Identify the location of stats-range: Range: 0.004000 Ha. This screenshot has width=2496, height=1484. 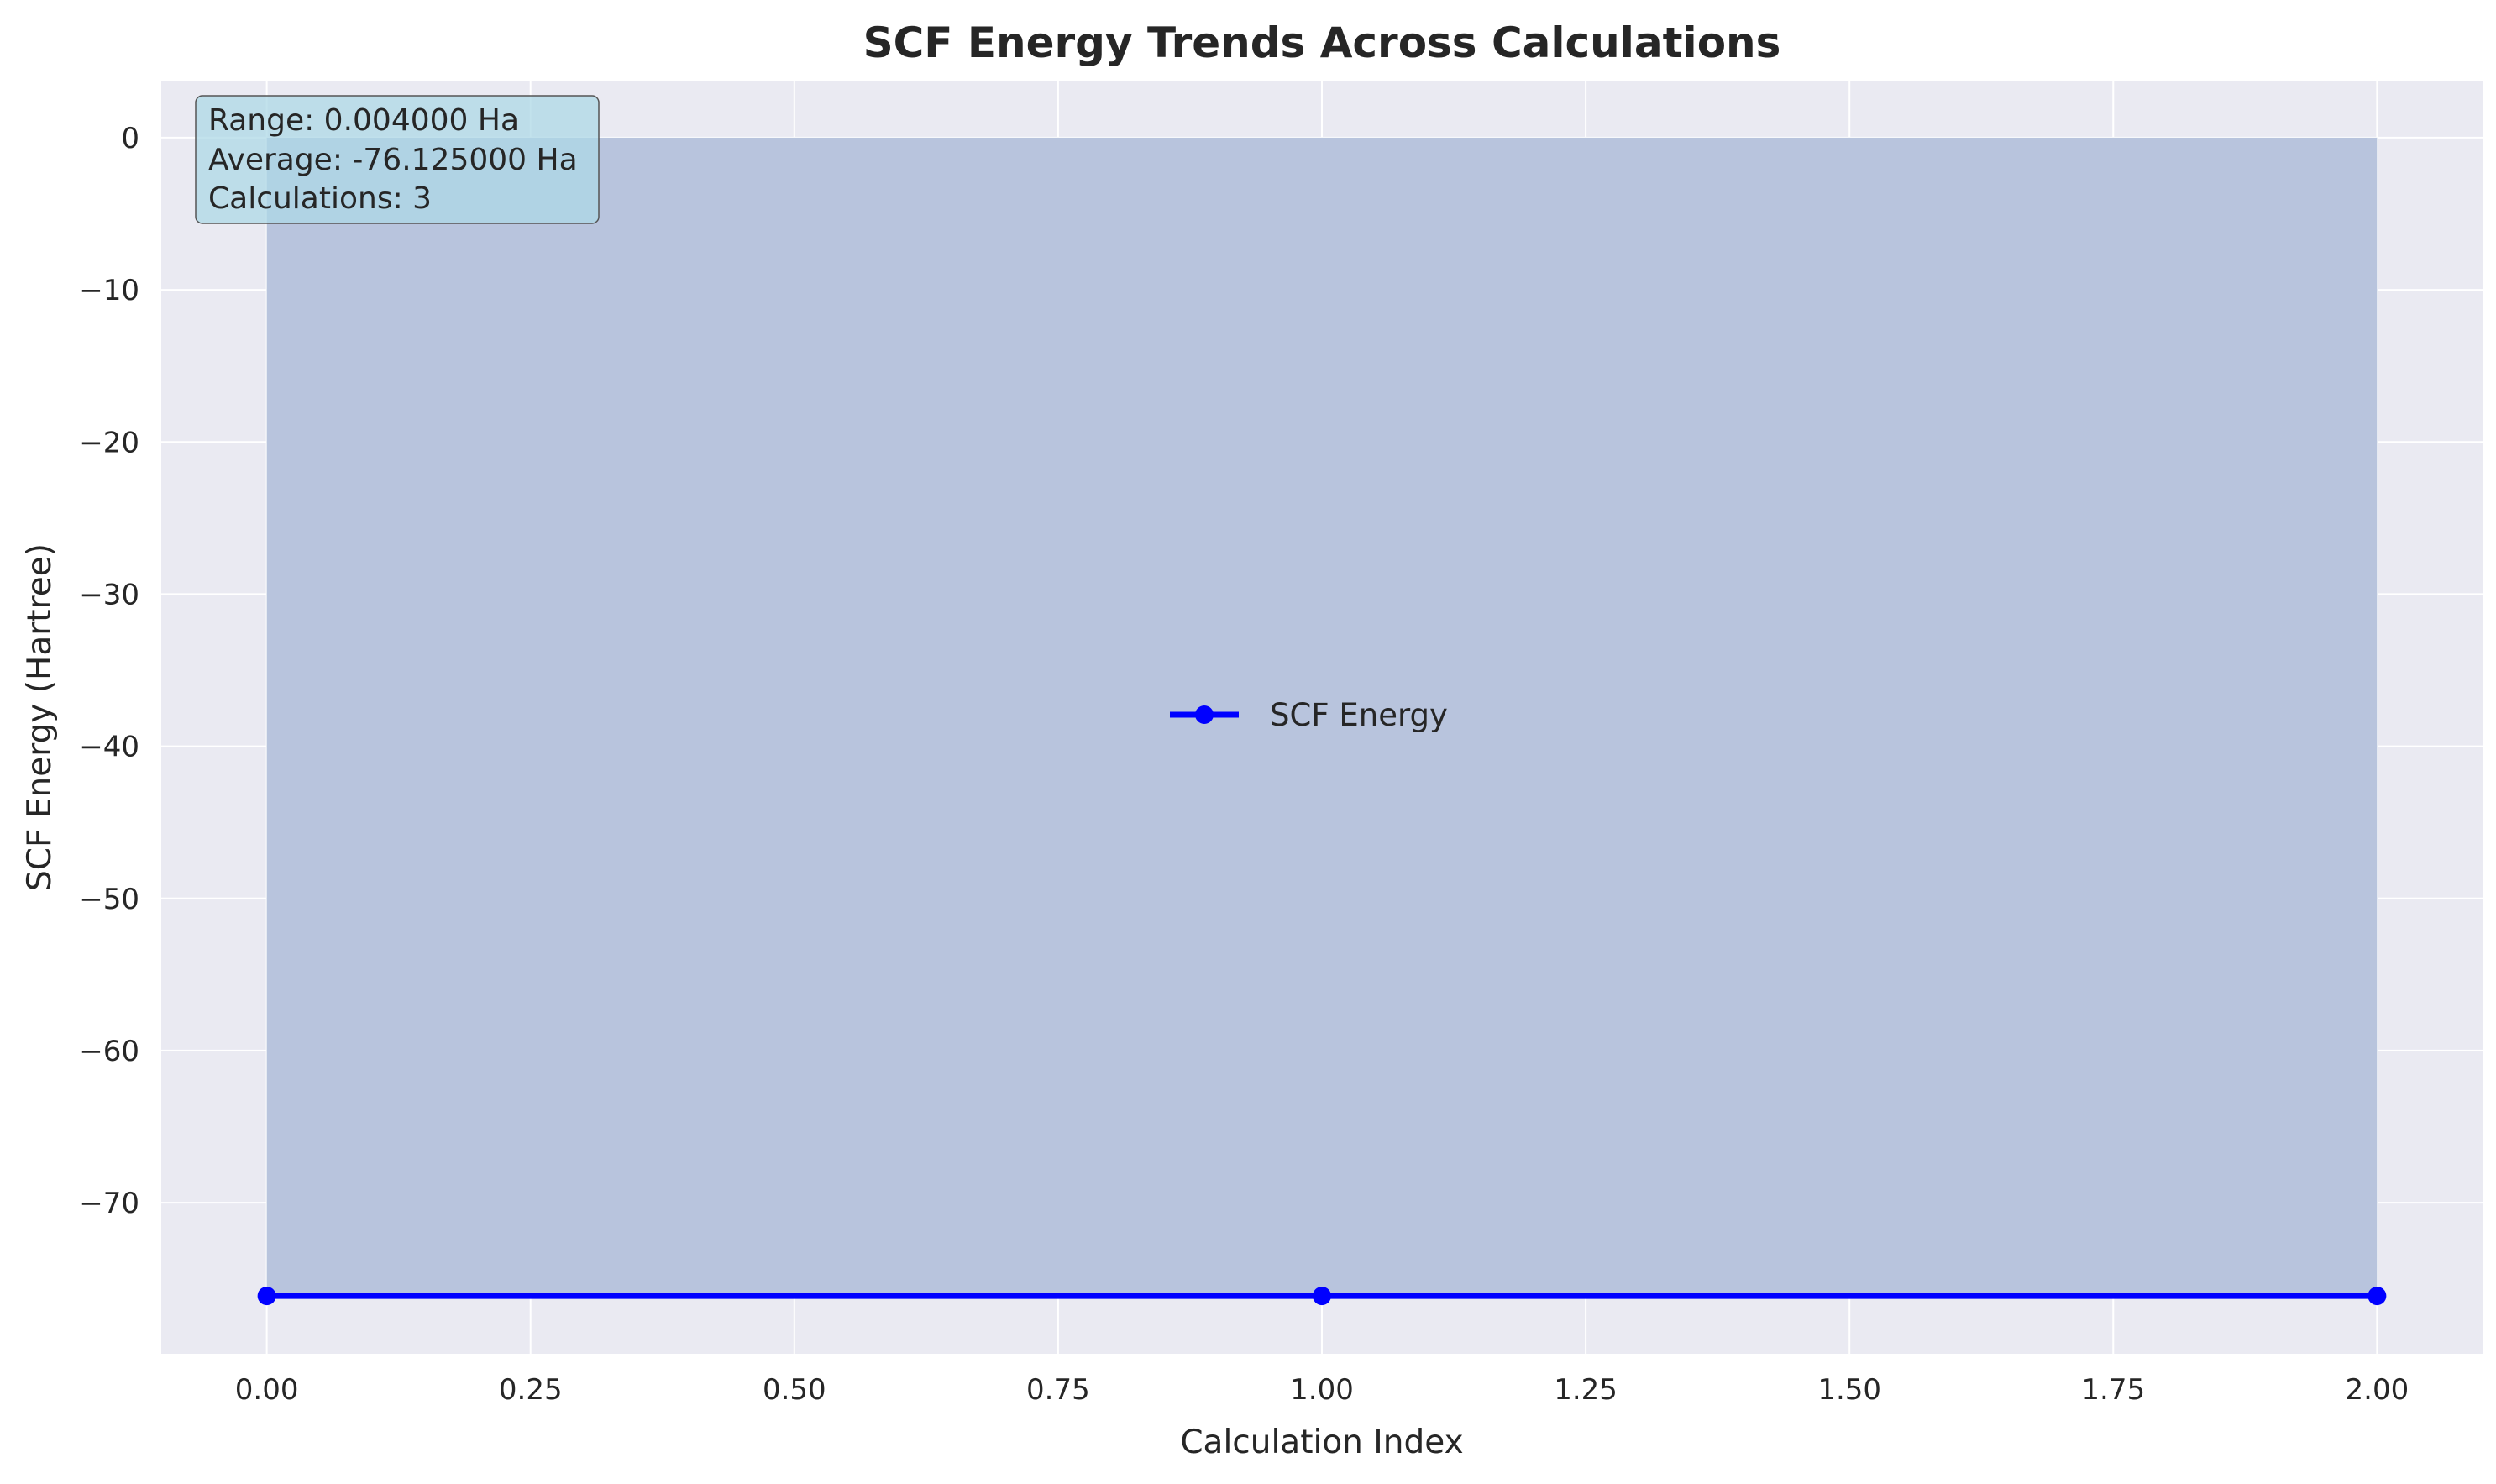
(363, 121).